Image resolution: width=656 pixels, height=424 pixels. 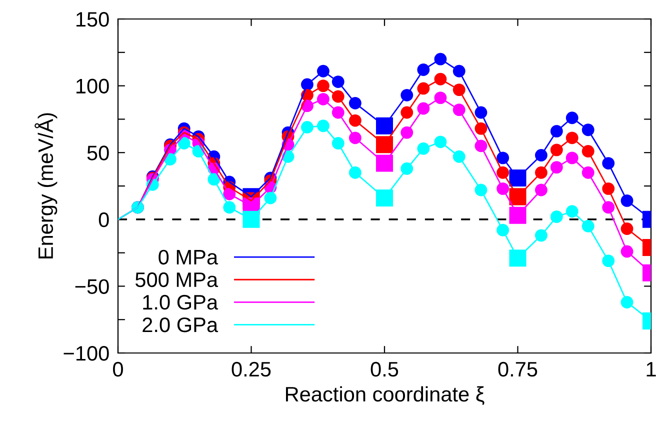 I want to click on y-tick-label: 150, so click(x=92, y=19).